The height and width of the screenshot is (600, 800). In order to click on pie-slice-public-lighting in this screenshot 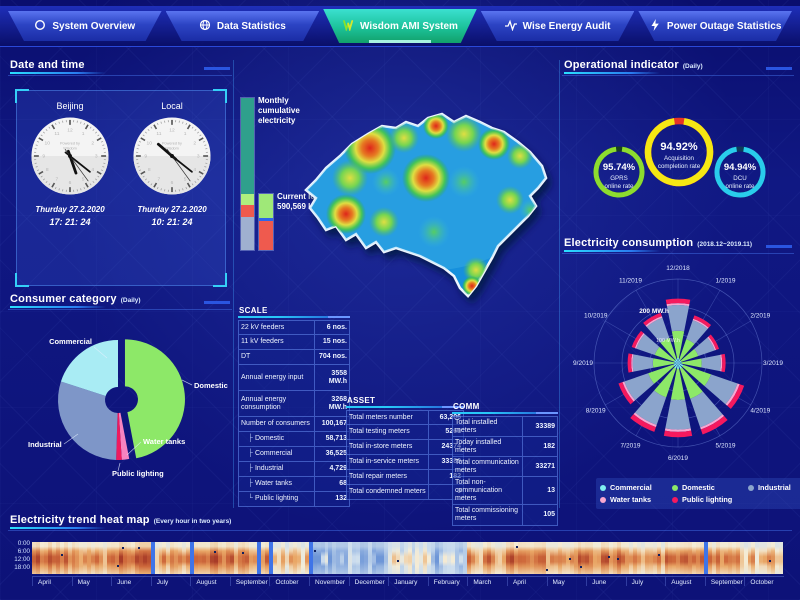, I will do `click(119, 436)`.